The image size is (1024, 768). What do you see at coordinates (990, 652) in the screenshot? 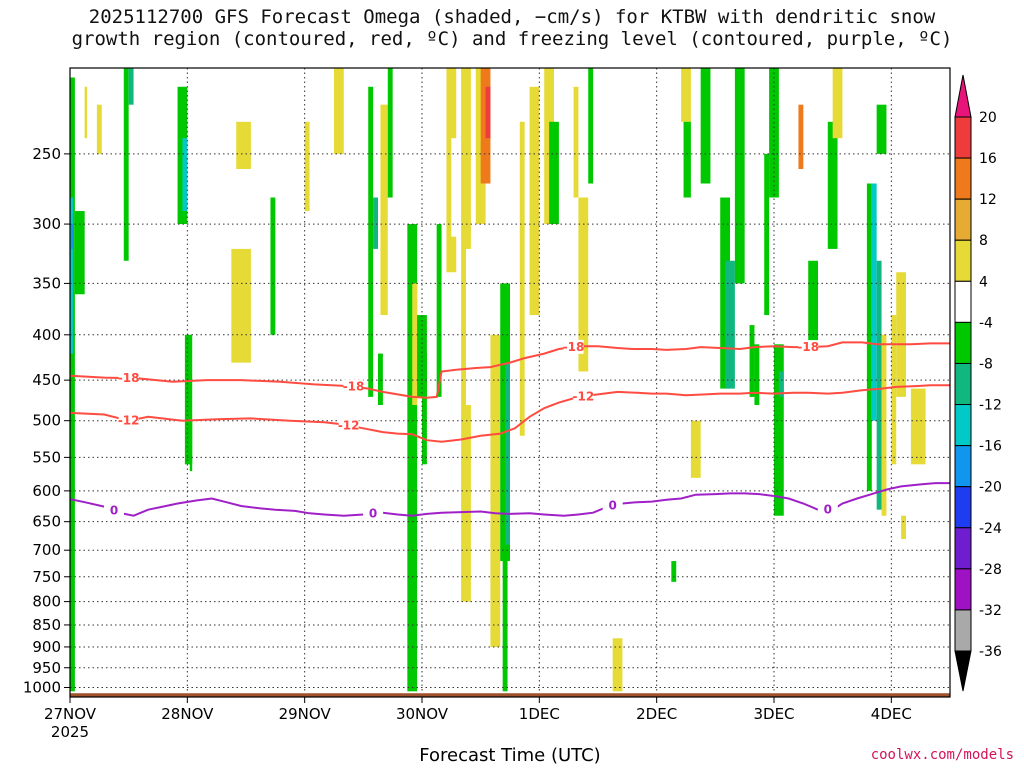
I see `colorbar-tick-label: -36` at bounding box center [990, 652].